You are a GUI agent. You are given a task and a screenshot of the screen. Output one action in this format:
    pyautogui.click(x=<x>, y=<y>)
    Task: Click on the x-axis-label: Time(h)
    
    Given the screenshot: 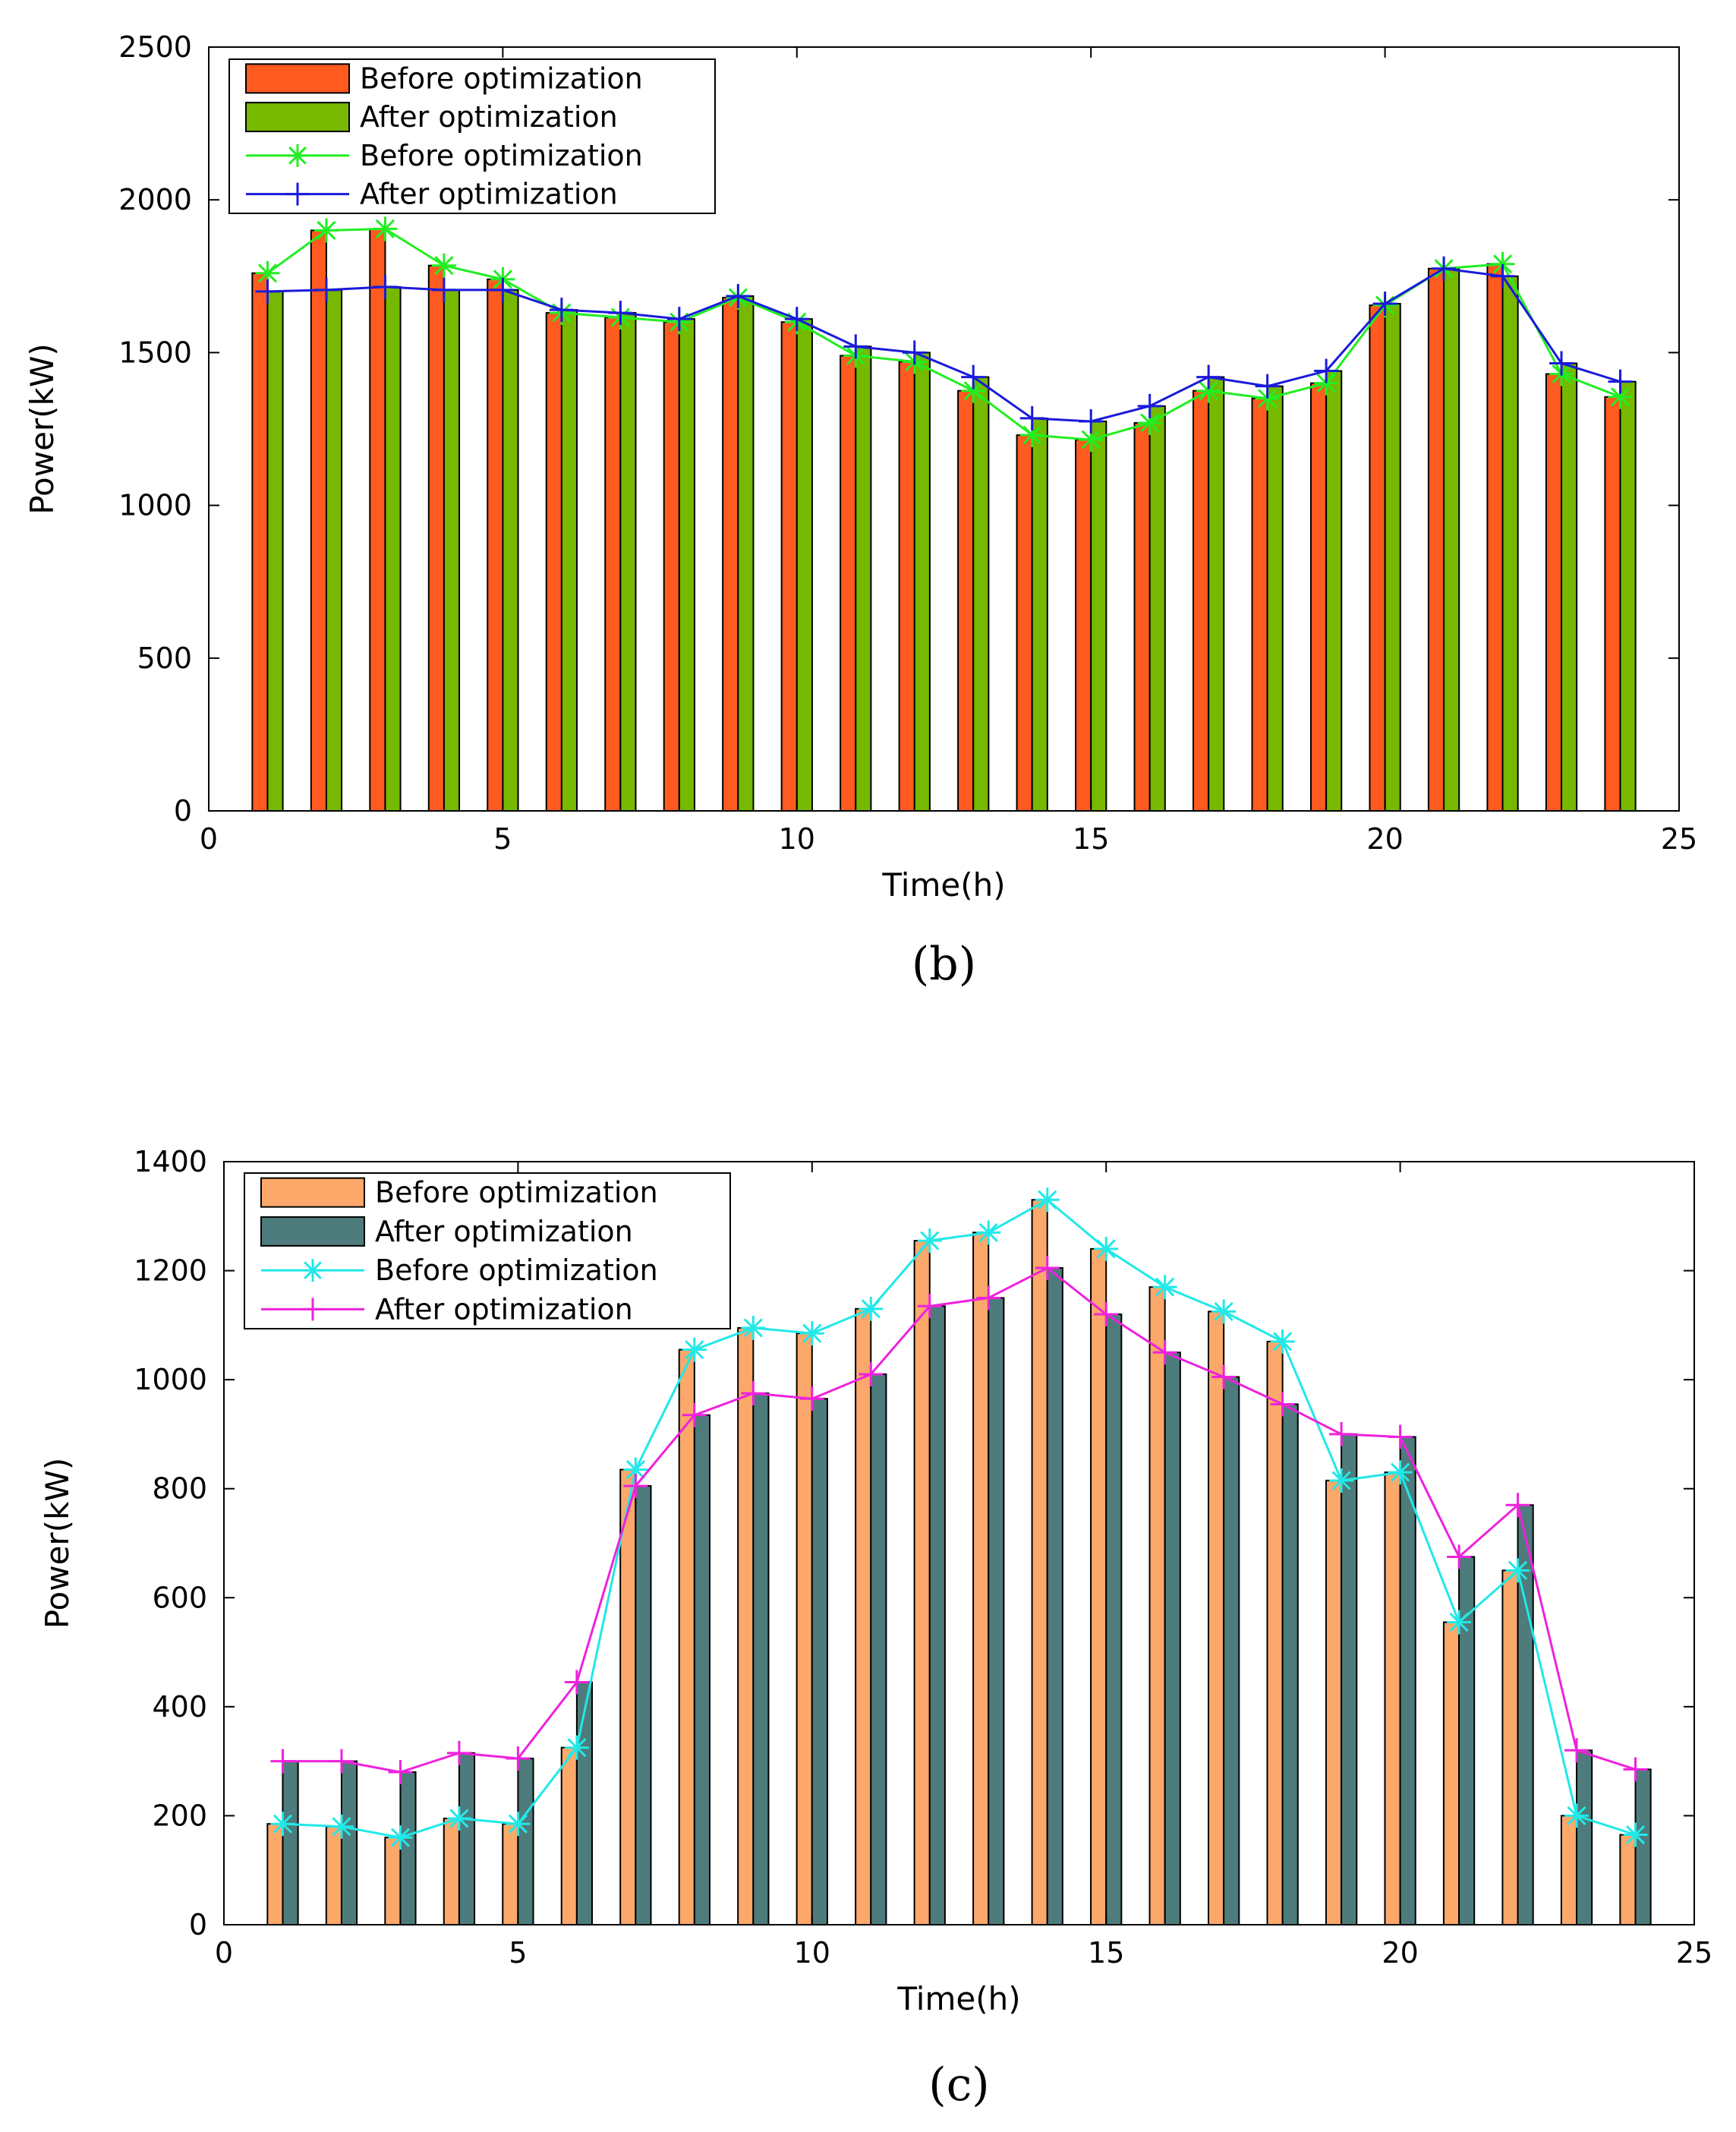 What is the action you would take?
    pyautogui.click(x=958, y=1999)
    